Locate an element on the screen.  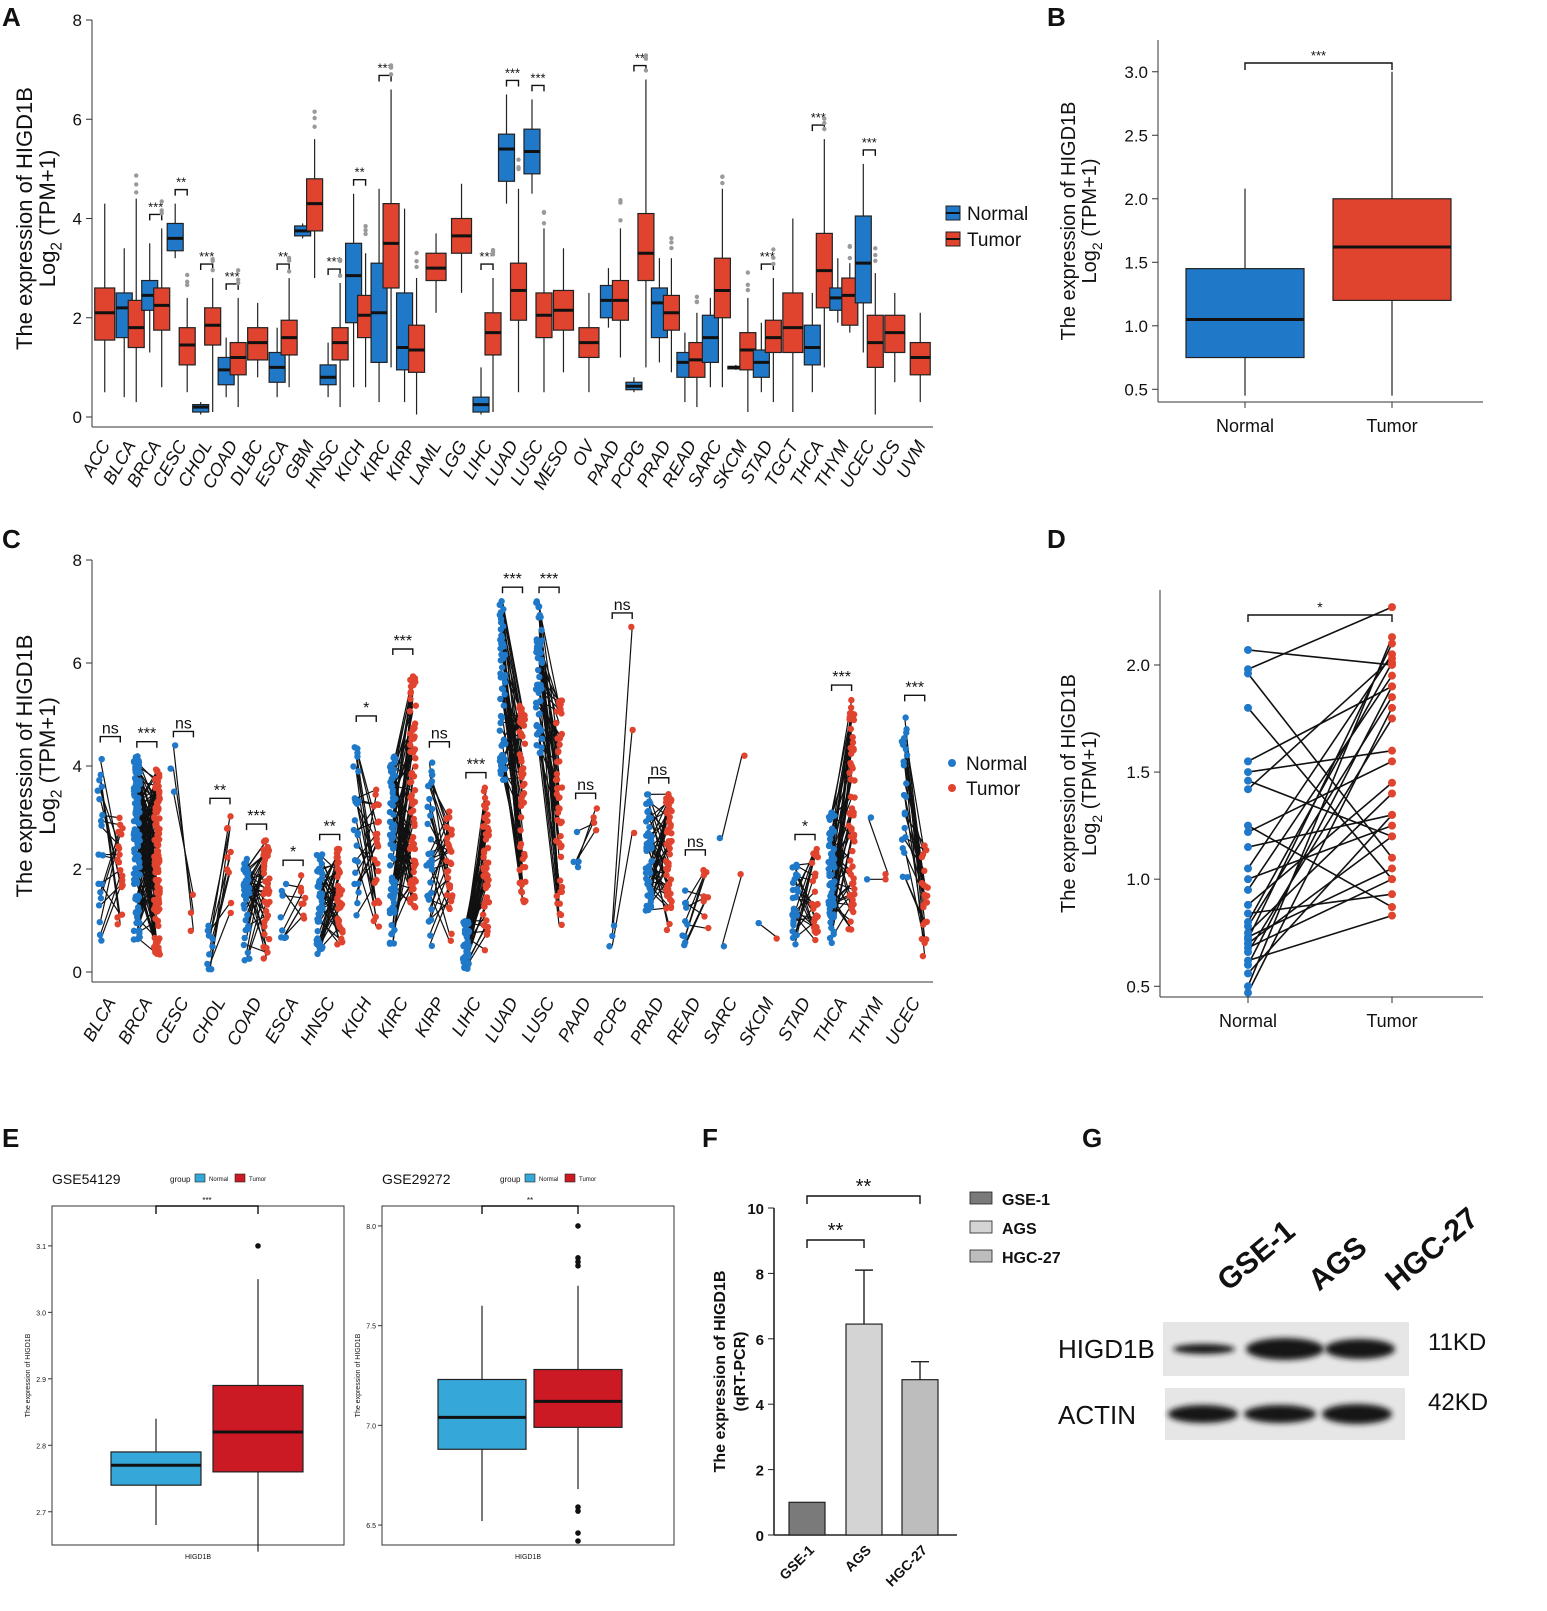
y-tick-label: 2.0 is located at coordinates (1136, 199).